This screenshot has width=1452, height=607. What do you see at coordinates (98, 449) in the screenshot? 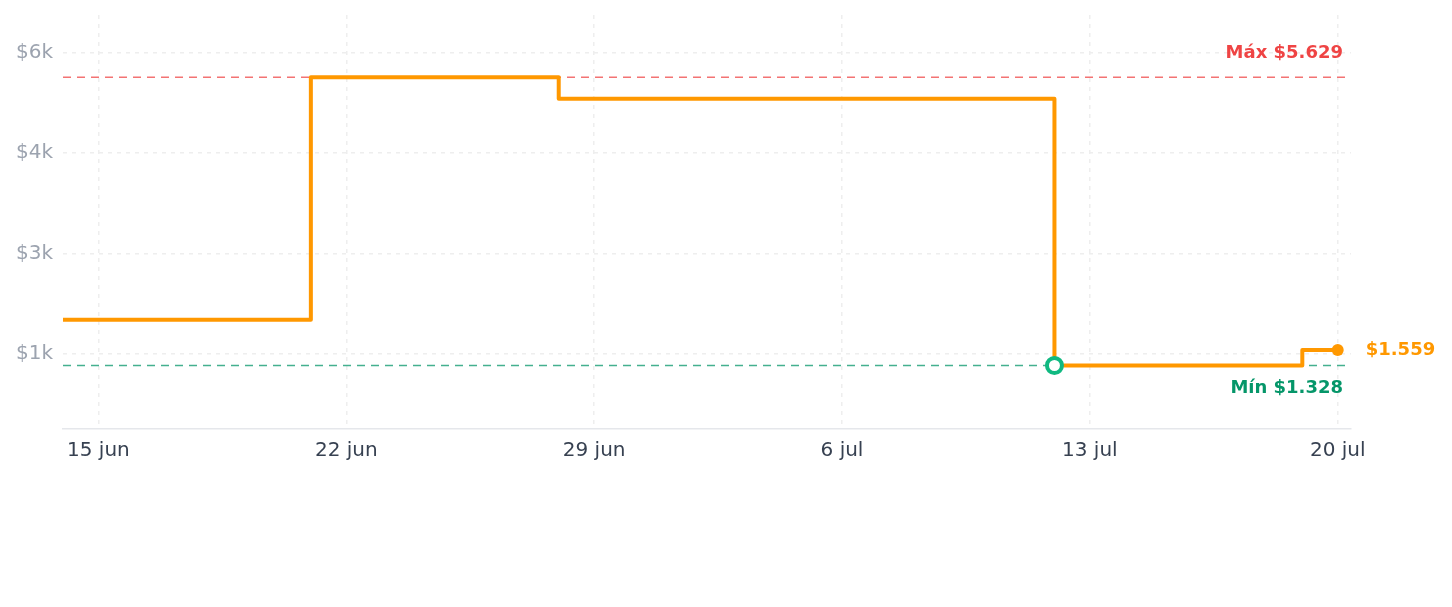
I see `x-tick-label: 15 jun` at bounding box center [98, 449].